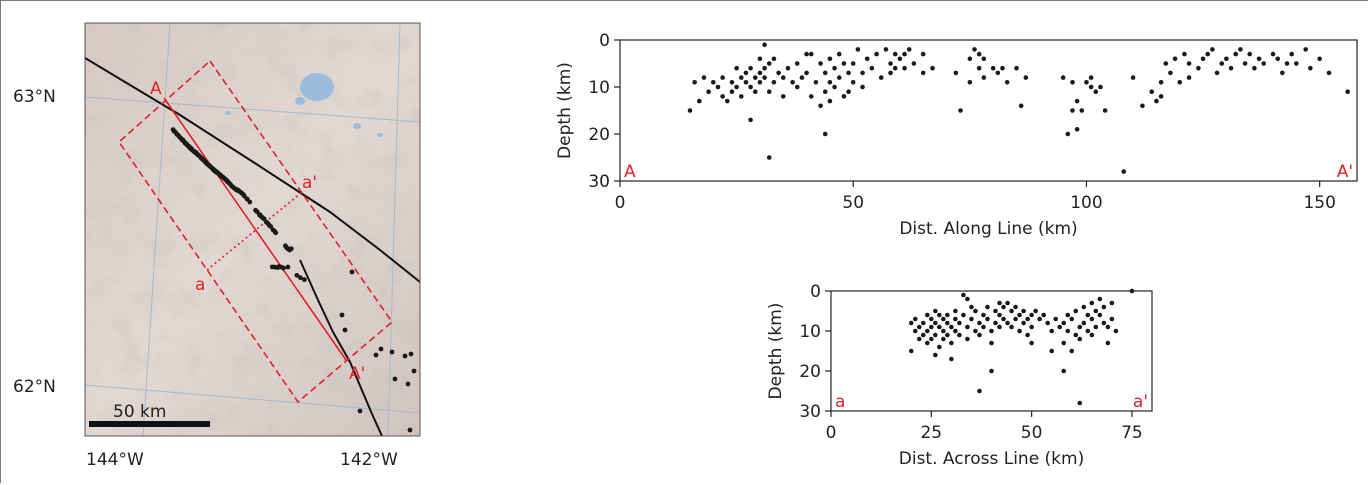 This screenshot has height=485, width=1372. What do you see at coordinates (115, 460) in the screenshot?
I see `lon-label: 144°W` at bounding box center [115, 460].